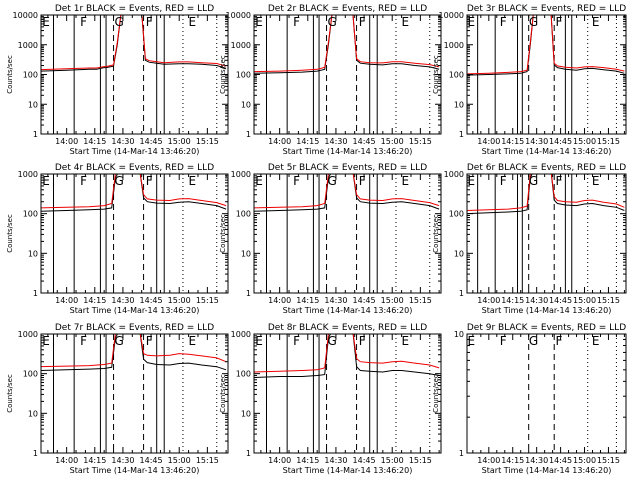  What do you see at coordinates (451, 15) in the screenshot?
I see `y-tick-label: 10000` at bounding box center [451, 15].